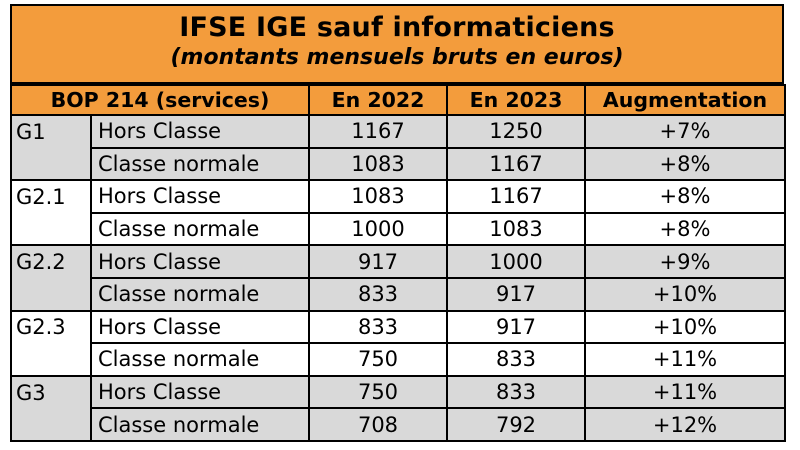 Image resolution: width=800 pixels, height=450 pixels. What do you see at coordinates (516, 424) in the screenshot?
I see `amount-2023-cell: 792` at bounding box center [516, 424].